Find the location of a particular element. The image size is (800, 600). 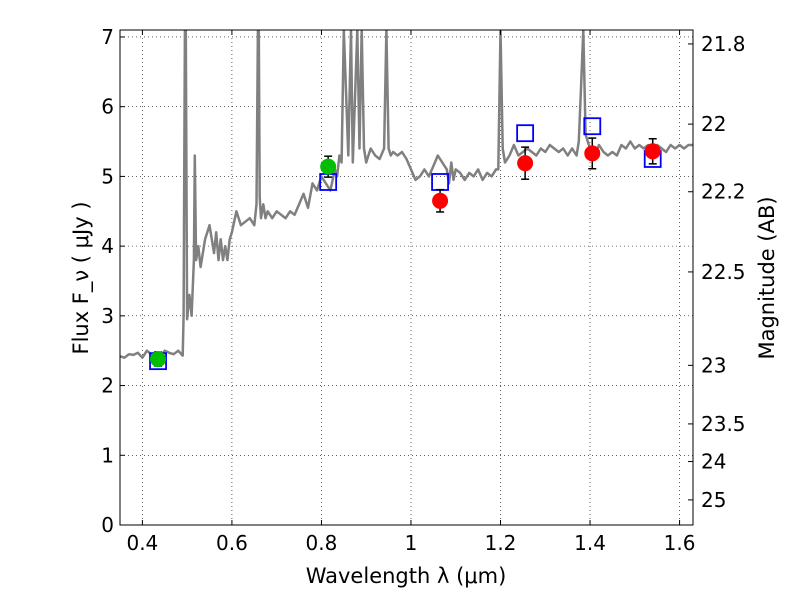

y-tick-label: 2 is located at coordinates (107, 386).